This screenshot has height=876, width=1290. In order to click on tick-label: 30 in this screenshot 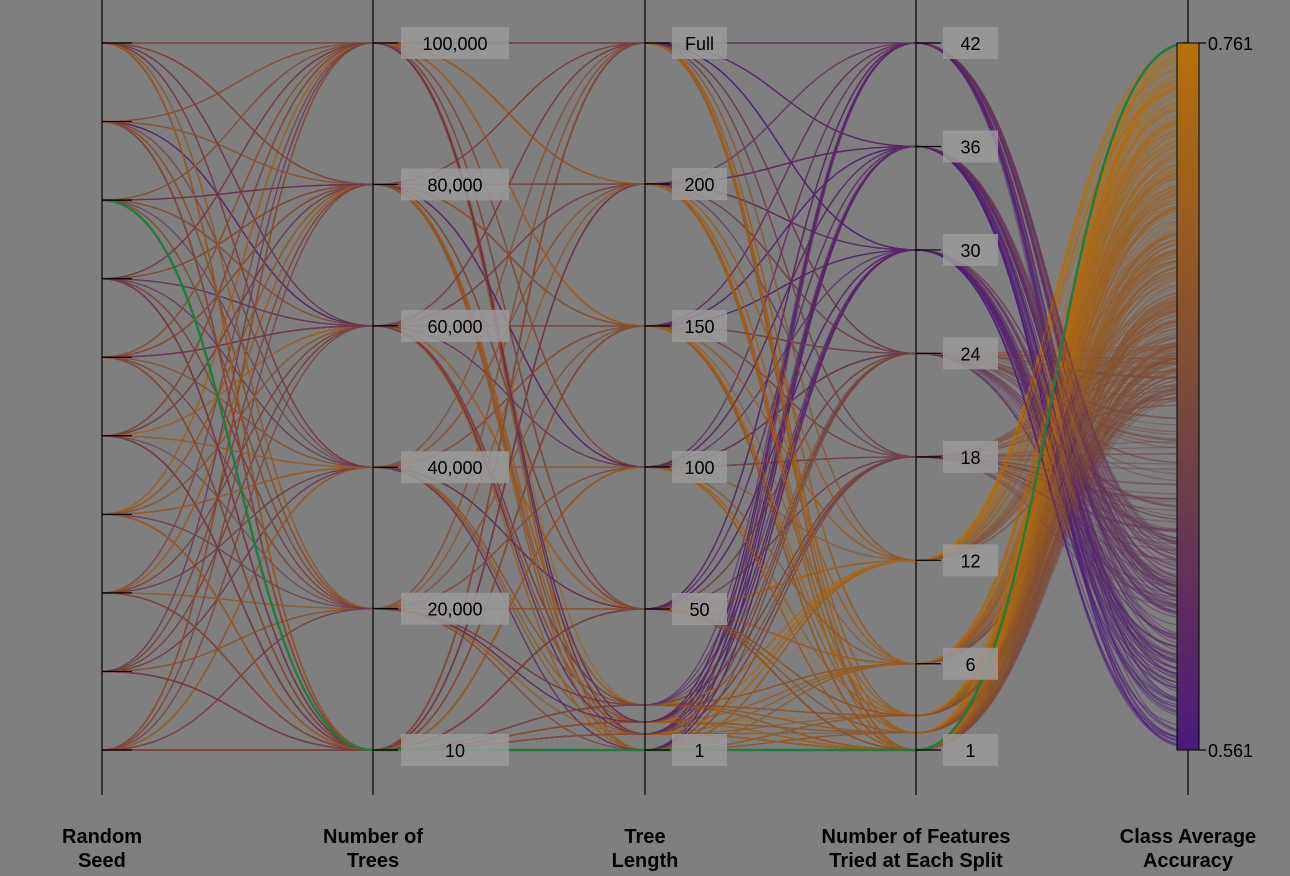, I will do `click(970, 251)`.